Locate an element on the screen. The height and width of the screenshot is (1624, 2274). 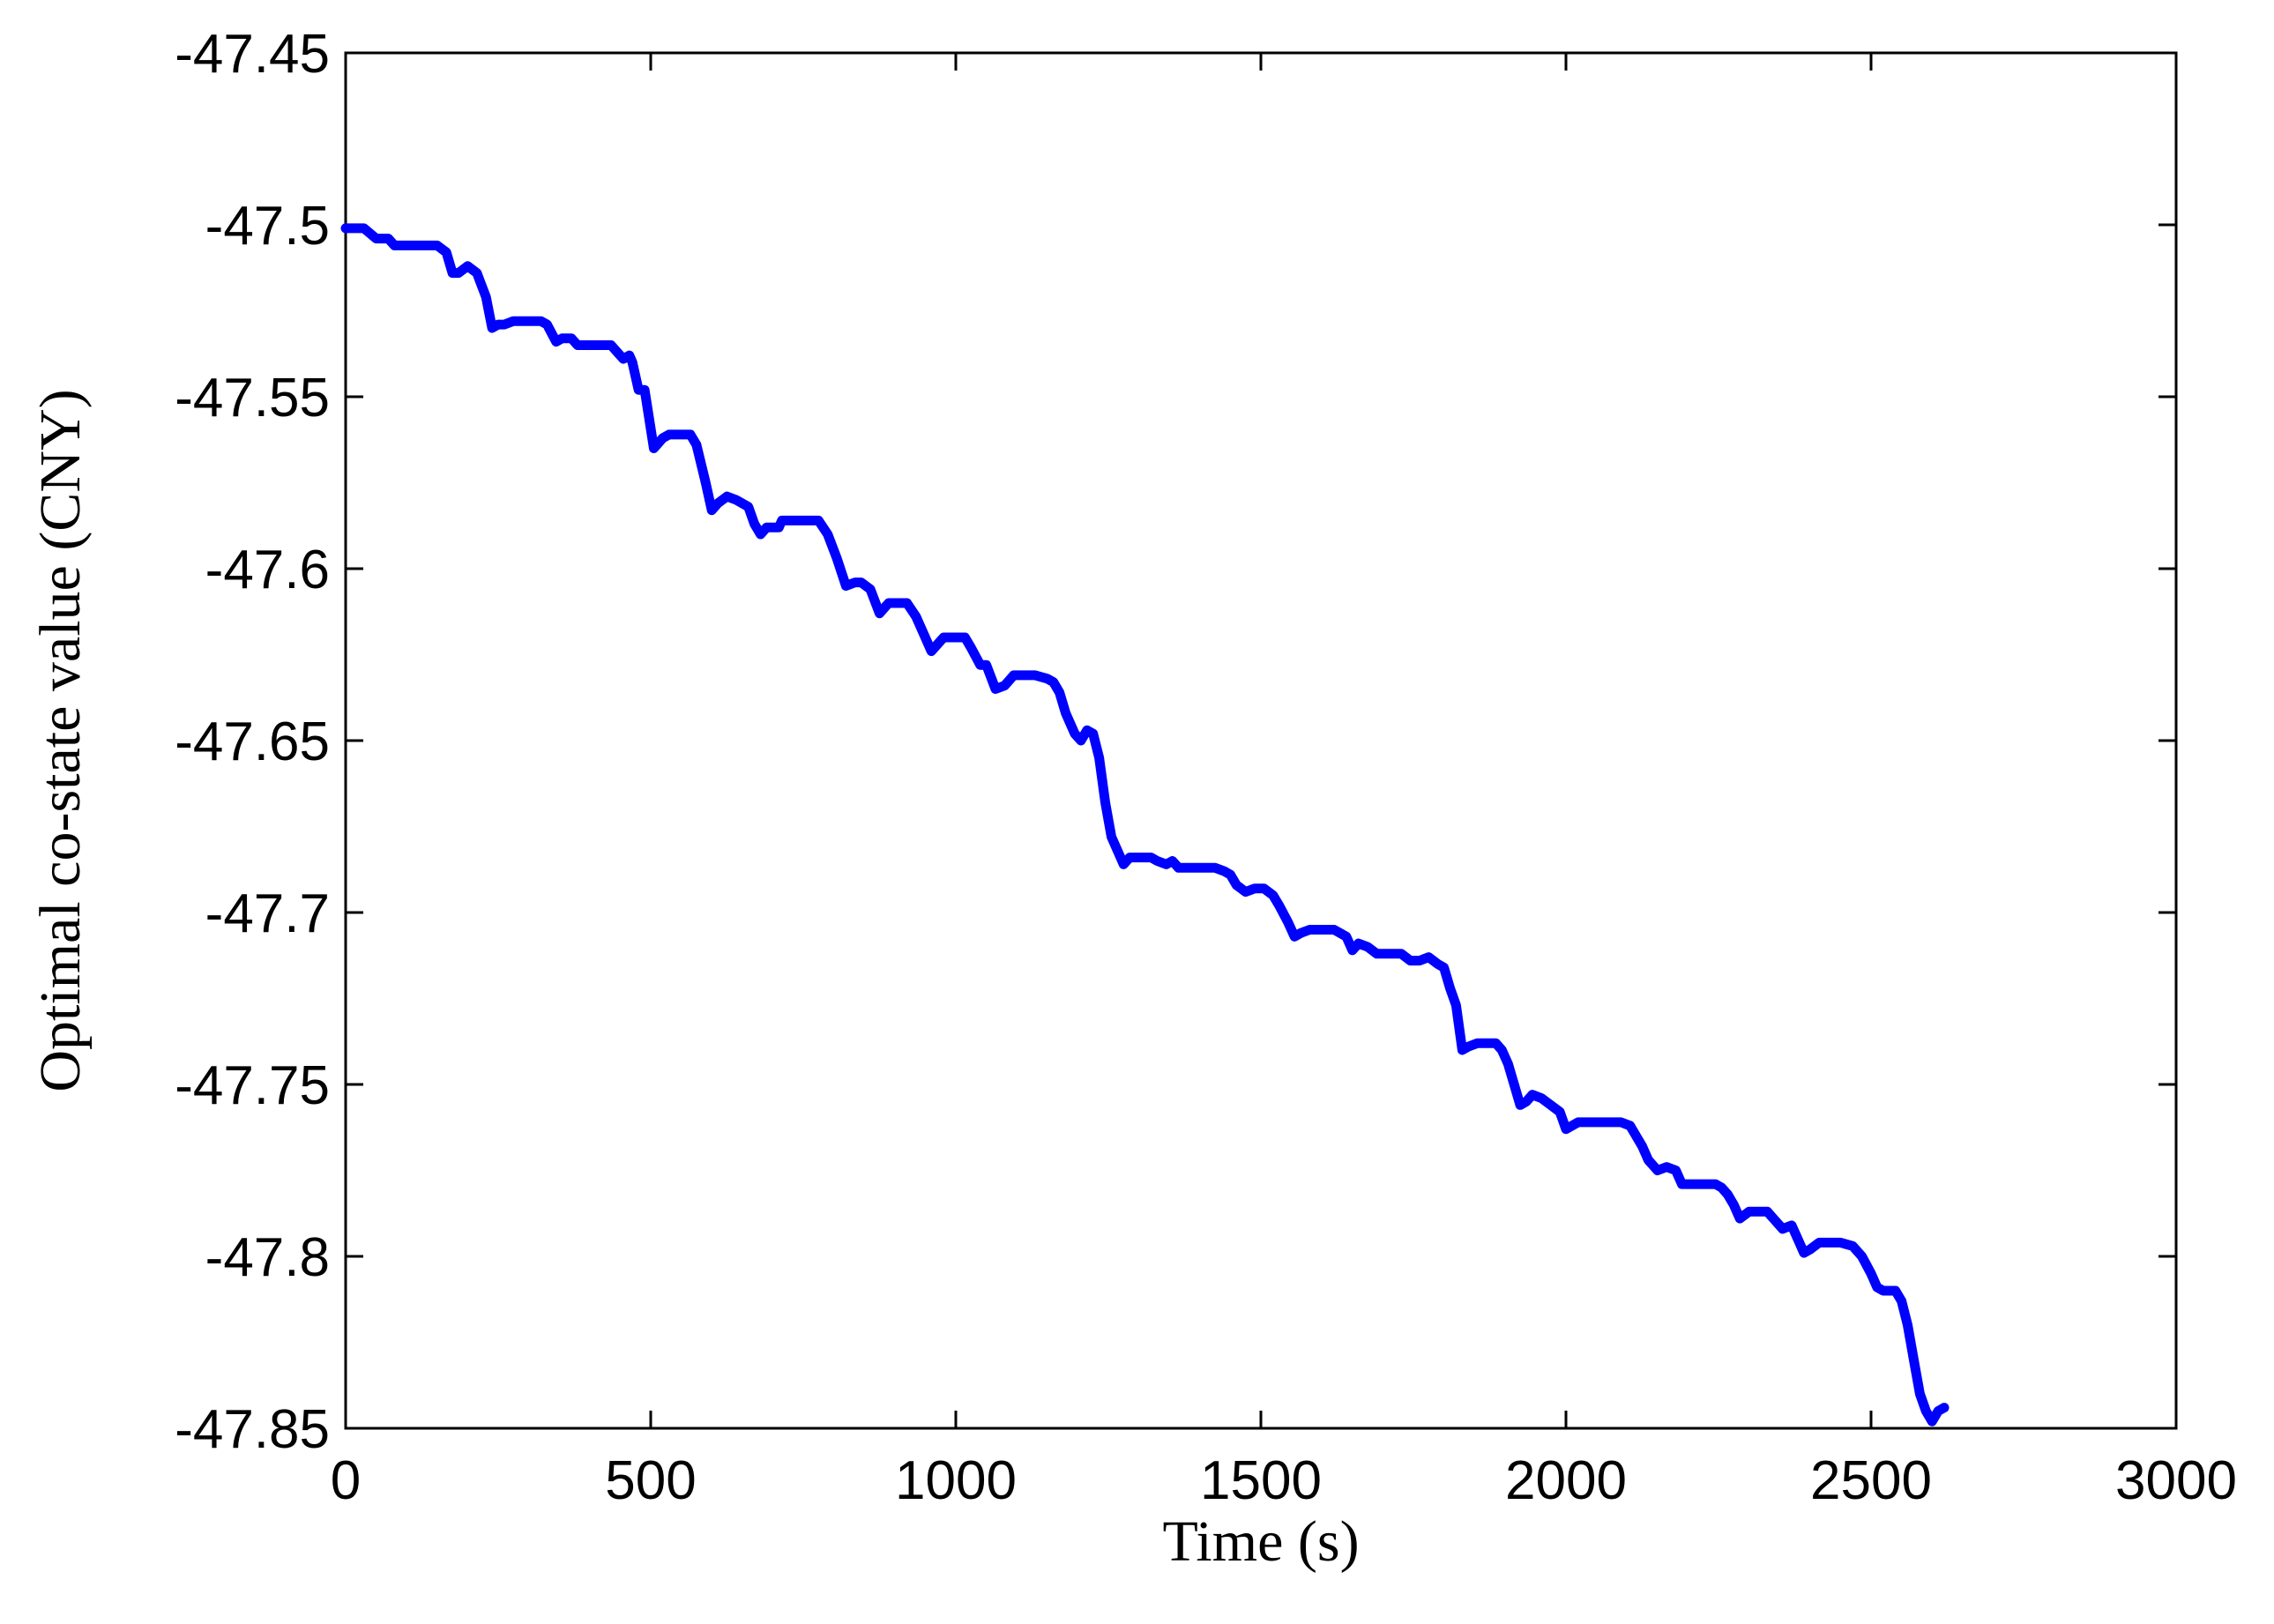
y-tick-label: -47.5 is located at coordinates (267, 226).